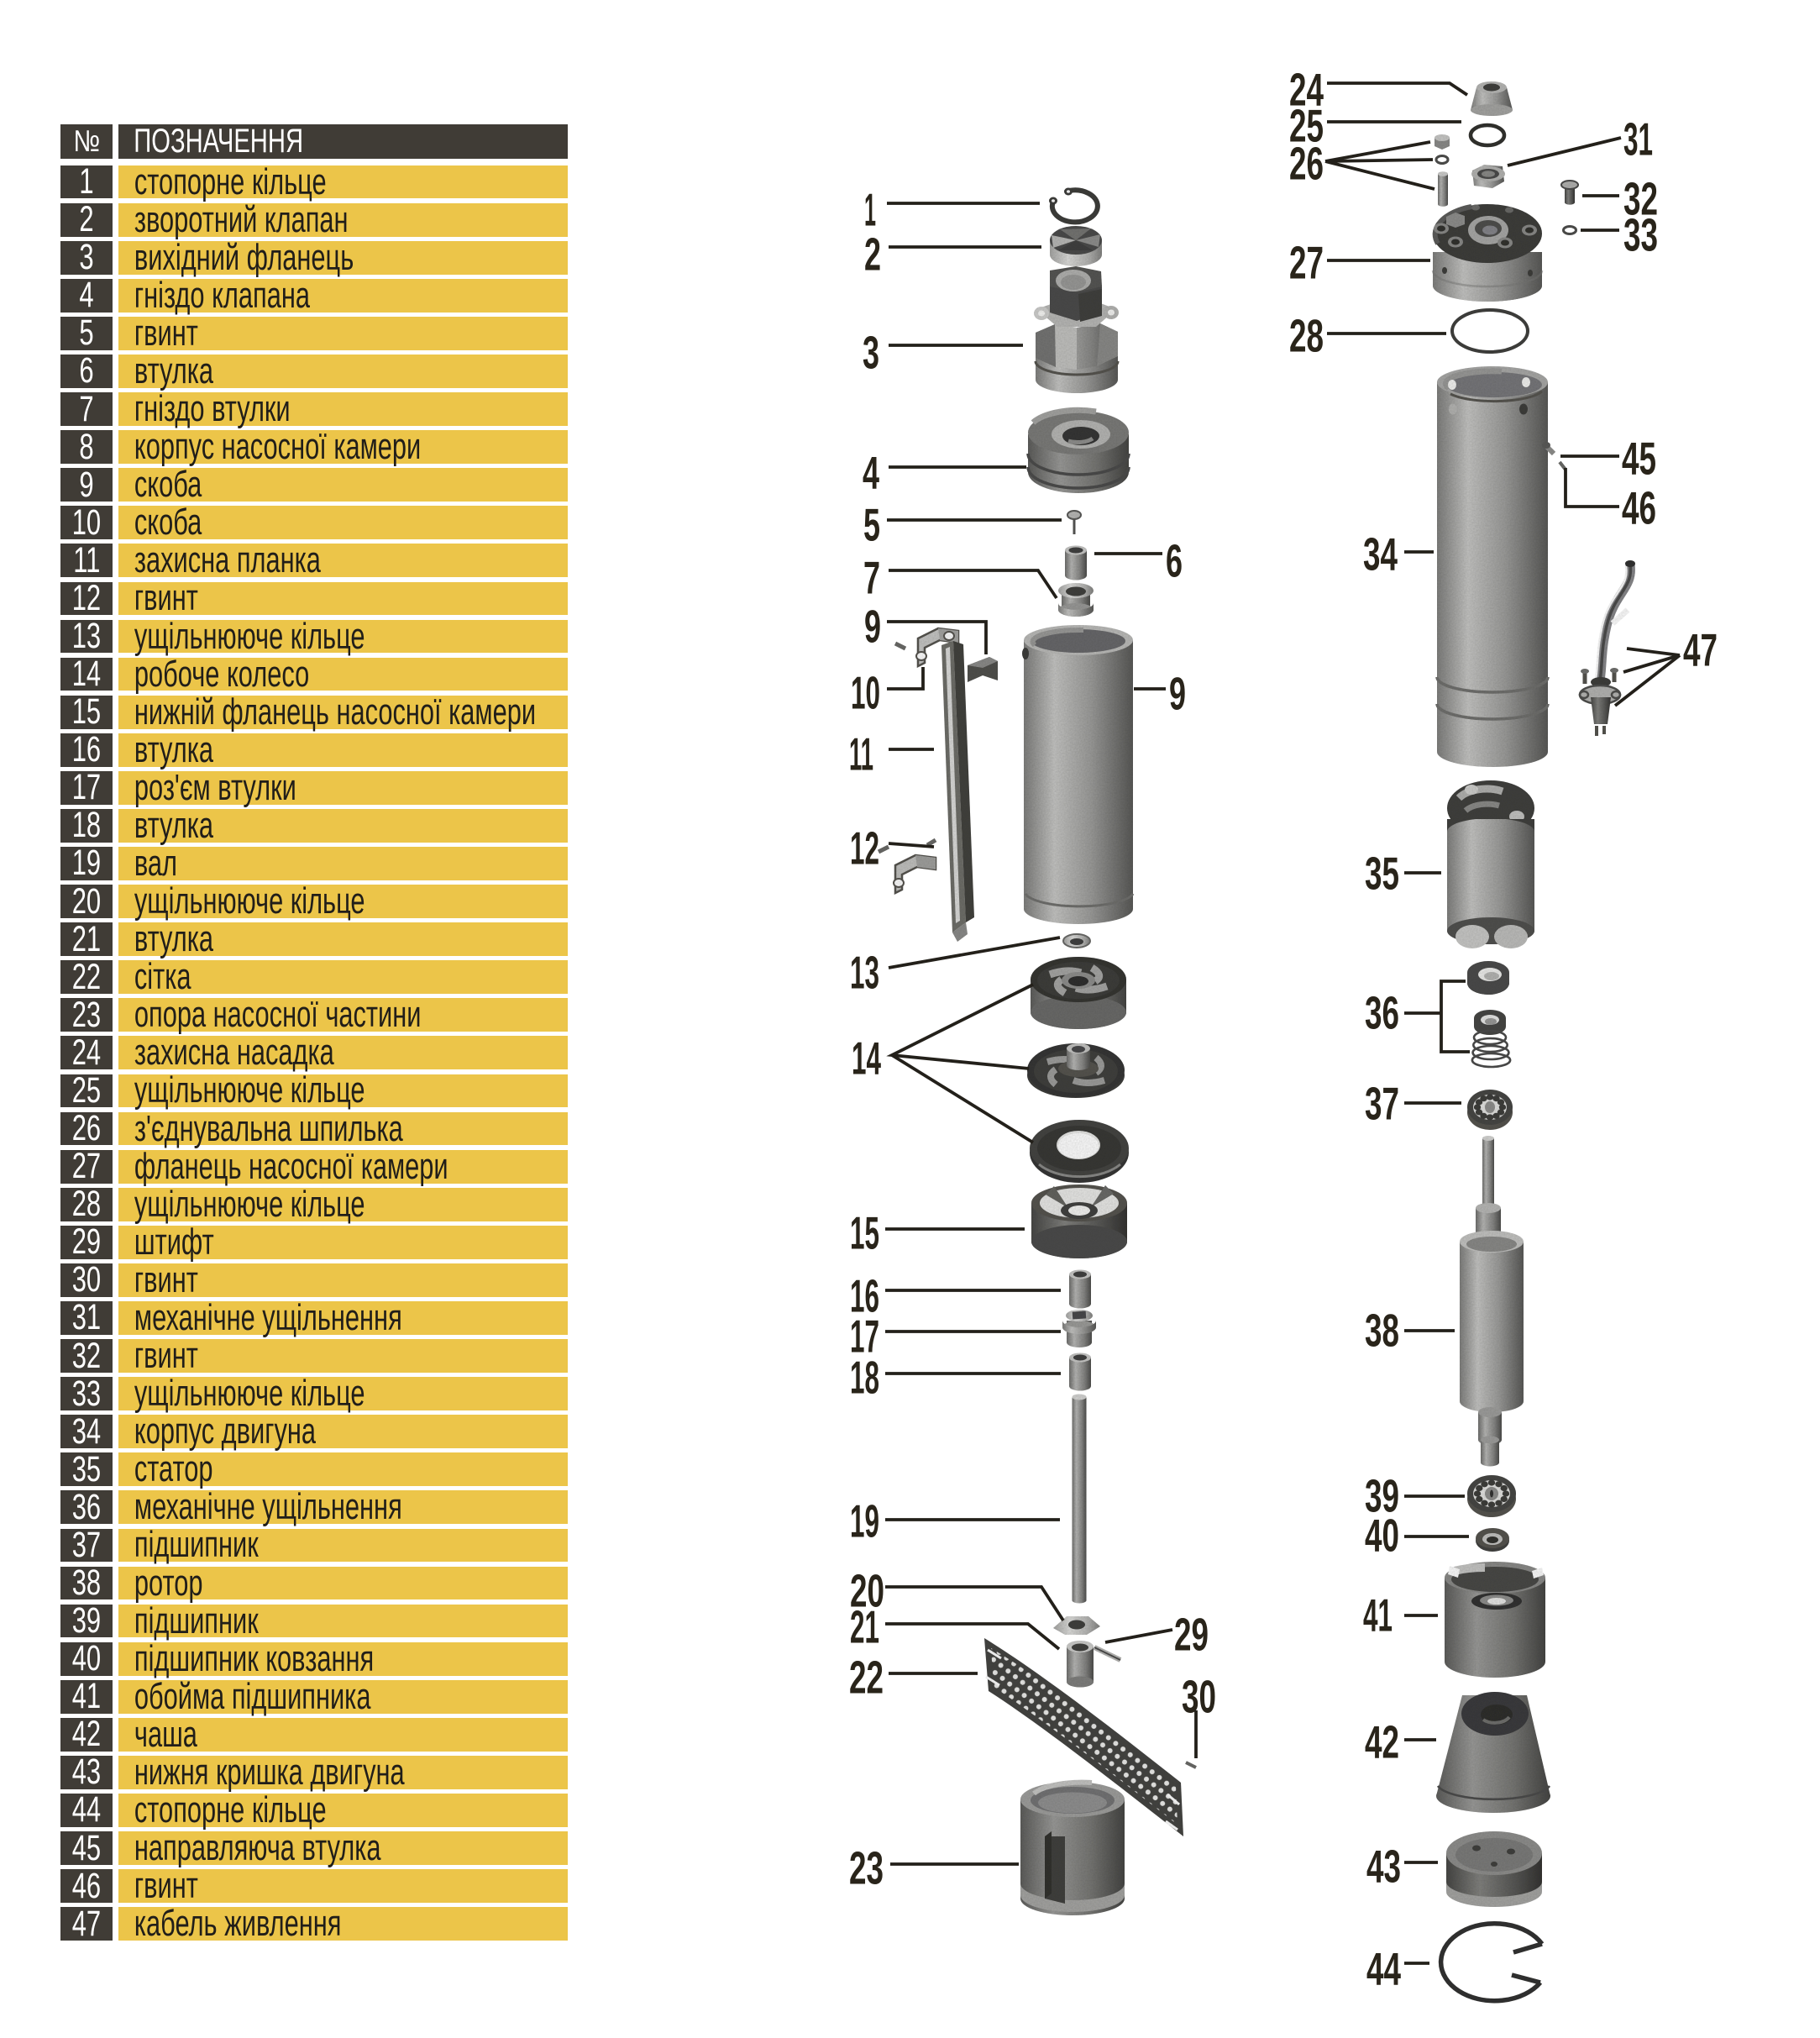 Image resolution: width=1820 pixels, height=2038 pixels. Describe the element at coordinates (864, 848) in the screenshot. I see `svg-text: 12` at that location.